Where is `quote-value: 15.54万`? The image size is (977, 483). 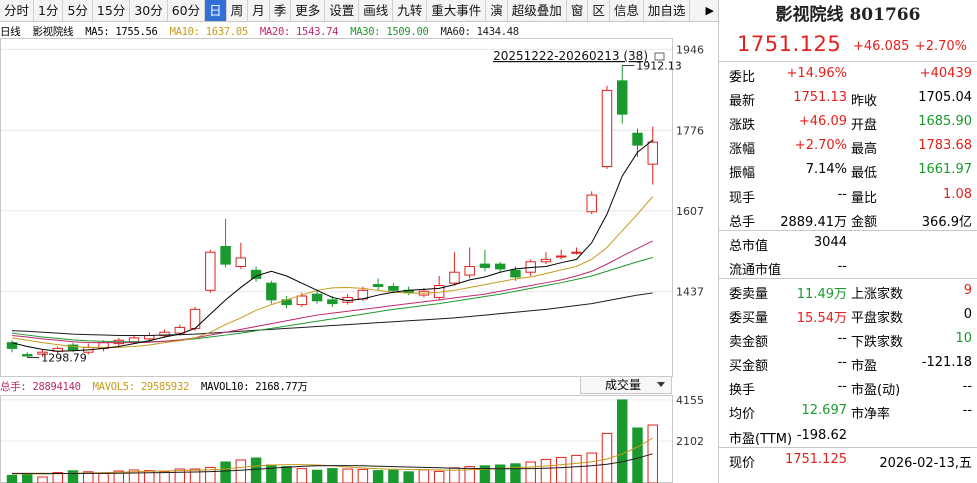
quote-value: 15.54万 is located at coordinates (821, 318).